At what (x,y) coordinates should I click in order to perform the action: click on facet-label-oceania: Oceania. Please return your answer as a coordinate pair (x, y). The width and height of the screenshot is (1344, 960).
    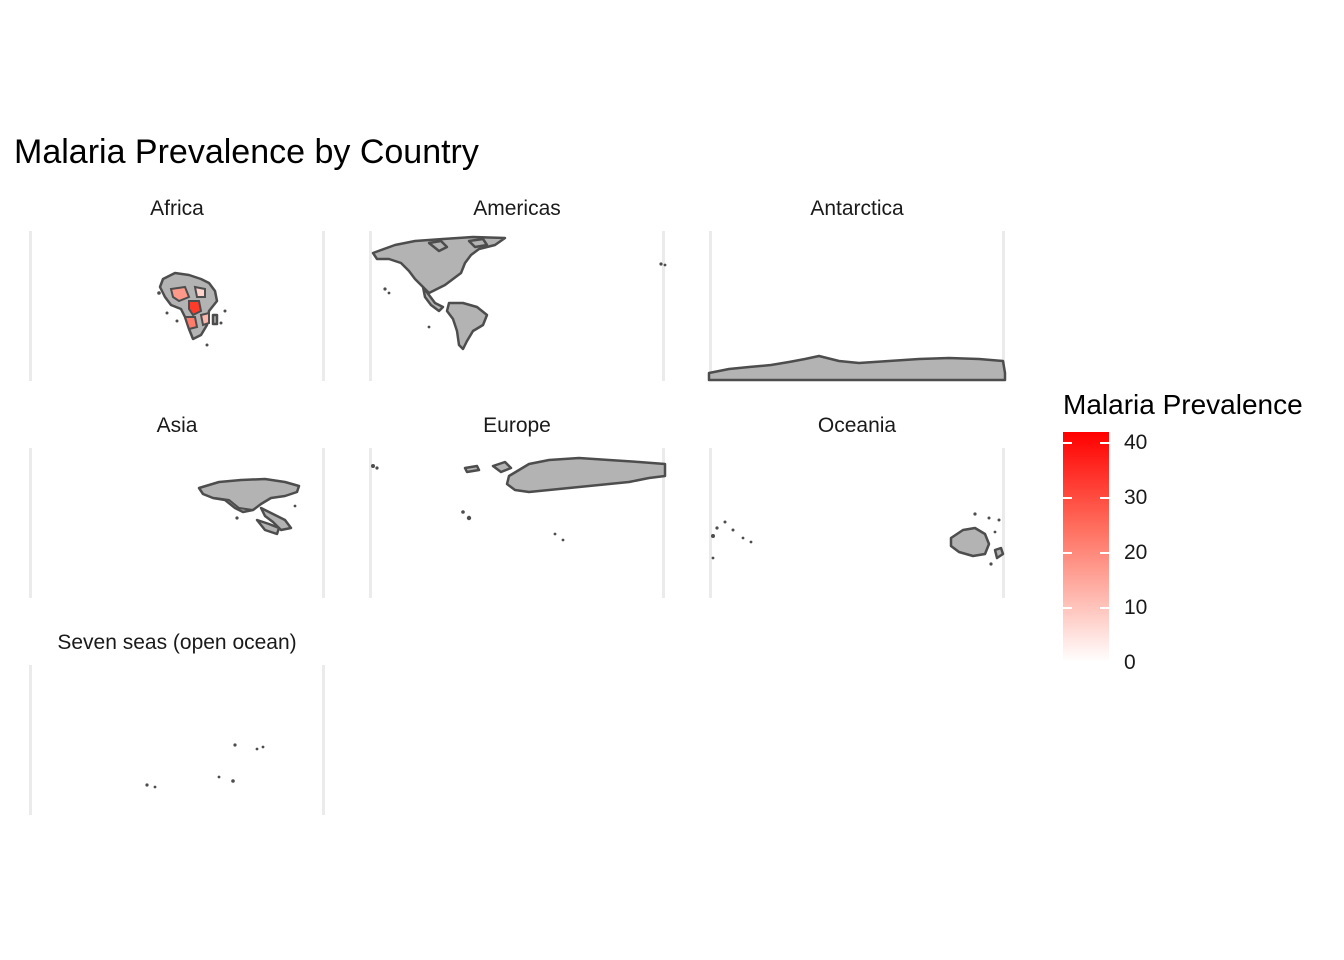
    Looking at the image, I should click on (857, 425).